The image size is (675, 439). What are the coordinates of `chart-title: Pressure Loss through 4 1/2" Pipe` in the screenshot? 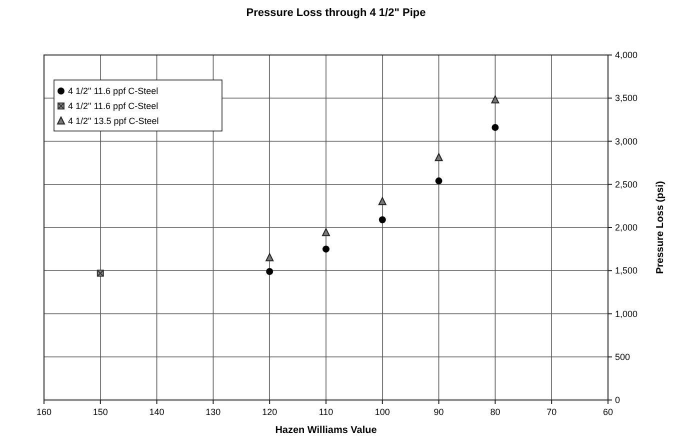 It's located at (336, 13).